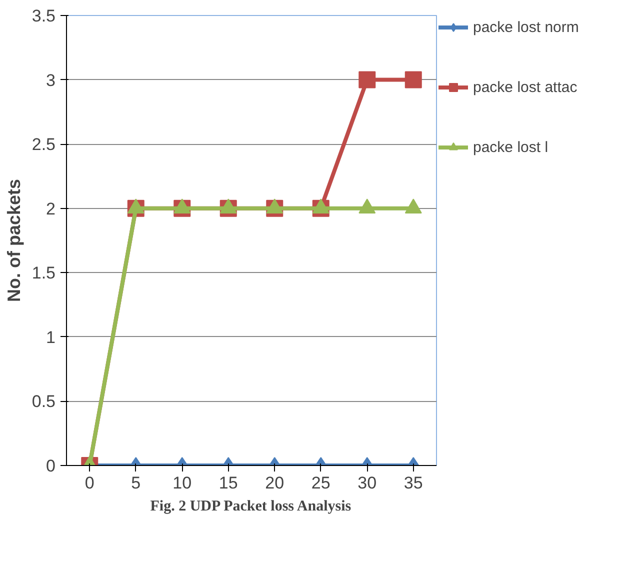 The height and width of the screenshot is (585, 622). What do you see at coordinates (526, 27) in the screenshot?
I see `legend-label: packe lost norm` at bounding box center [526, 27].